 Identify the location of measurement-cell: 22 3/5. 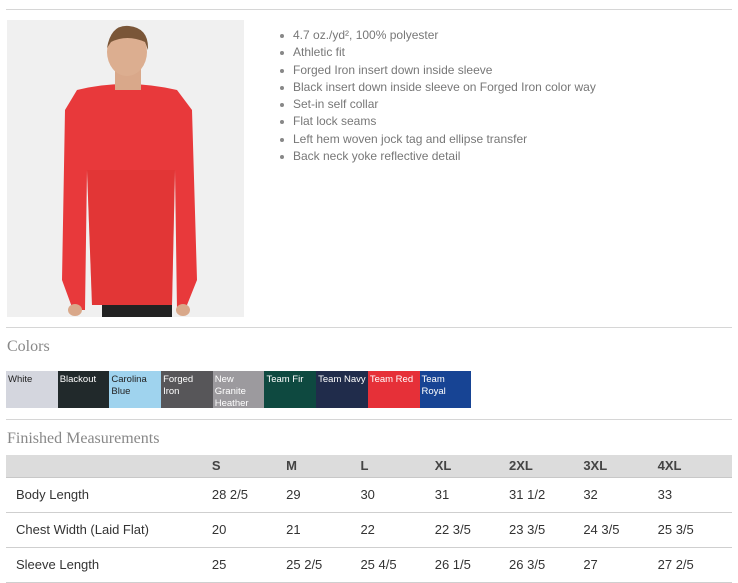
(472, 530).